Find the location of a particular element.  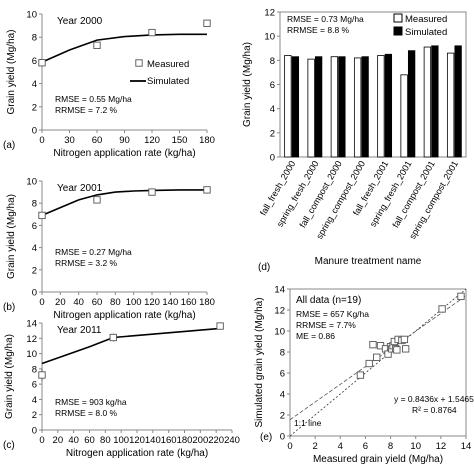

panel-c-x-tick-label: 220 is located at coordinates (216, 440).